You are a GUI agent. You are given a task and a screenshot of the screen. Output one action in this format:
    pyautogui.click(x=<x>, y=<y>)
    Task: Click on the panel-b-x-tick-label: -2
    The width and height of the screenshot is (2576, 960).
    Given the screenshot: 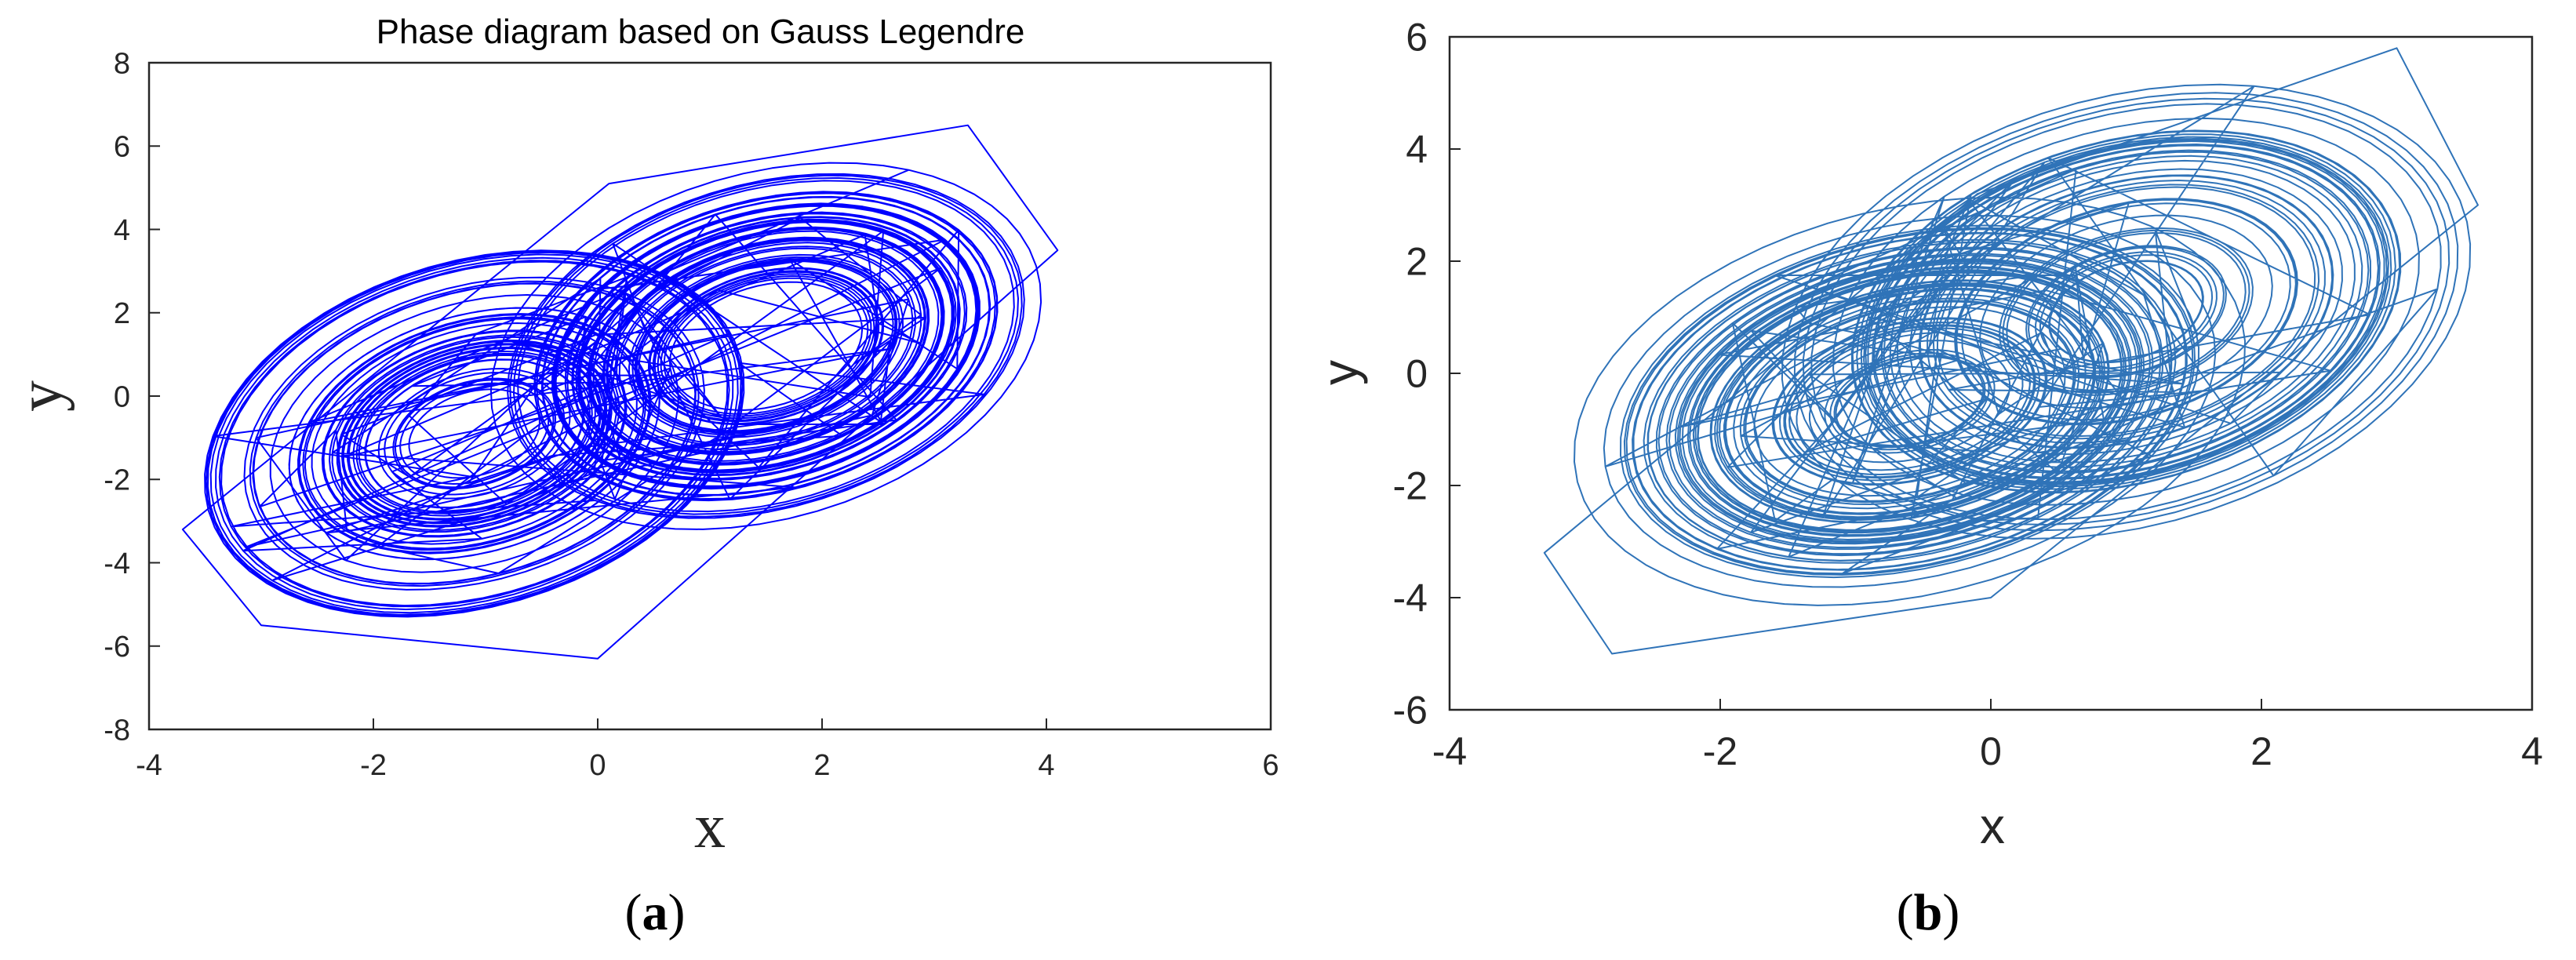 What is the action you would take?
    pyautogui.click(x=1720, y=751)
    